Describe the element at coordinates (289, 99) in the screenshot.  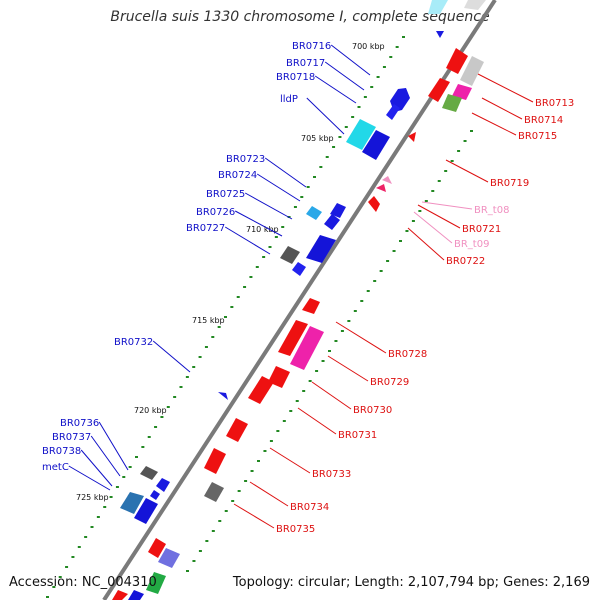
I see `gene-label-lldp: lldP` at that location.